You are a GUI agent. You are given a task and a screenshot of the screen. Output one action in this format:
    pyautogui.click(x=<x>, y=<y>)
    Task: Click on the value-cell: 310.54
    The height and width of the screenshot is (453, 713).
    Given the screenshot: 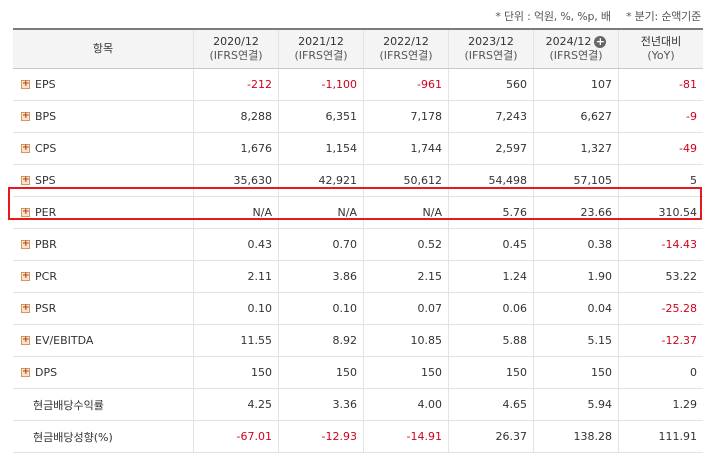 What is the action you would take?
    pyautogui.click(x=678, y=212)
    